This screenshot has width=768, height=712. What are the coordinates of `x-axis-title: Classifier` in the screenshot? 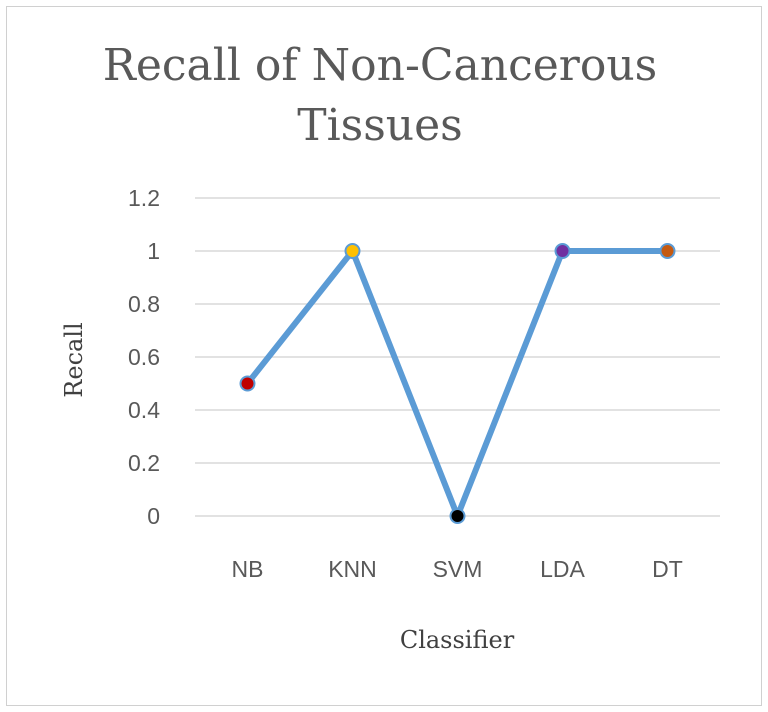 It's located at (457, 640).